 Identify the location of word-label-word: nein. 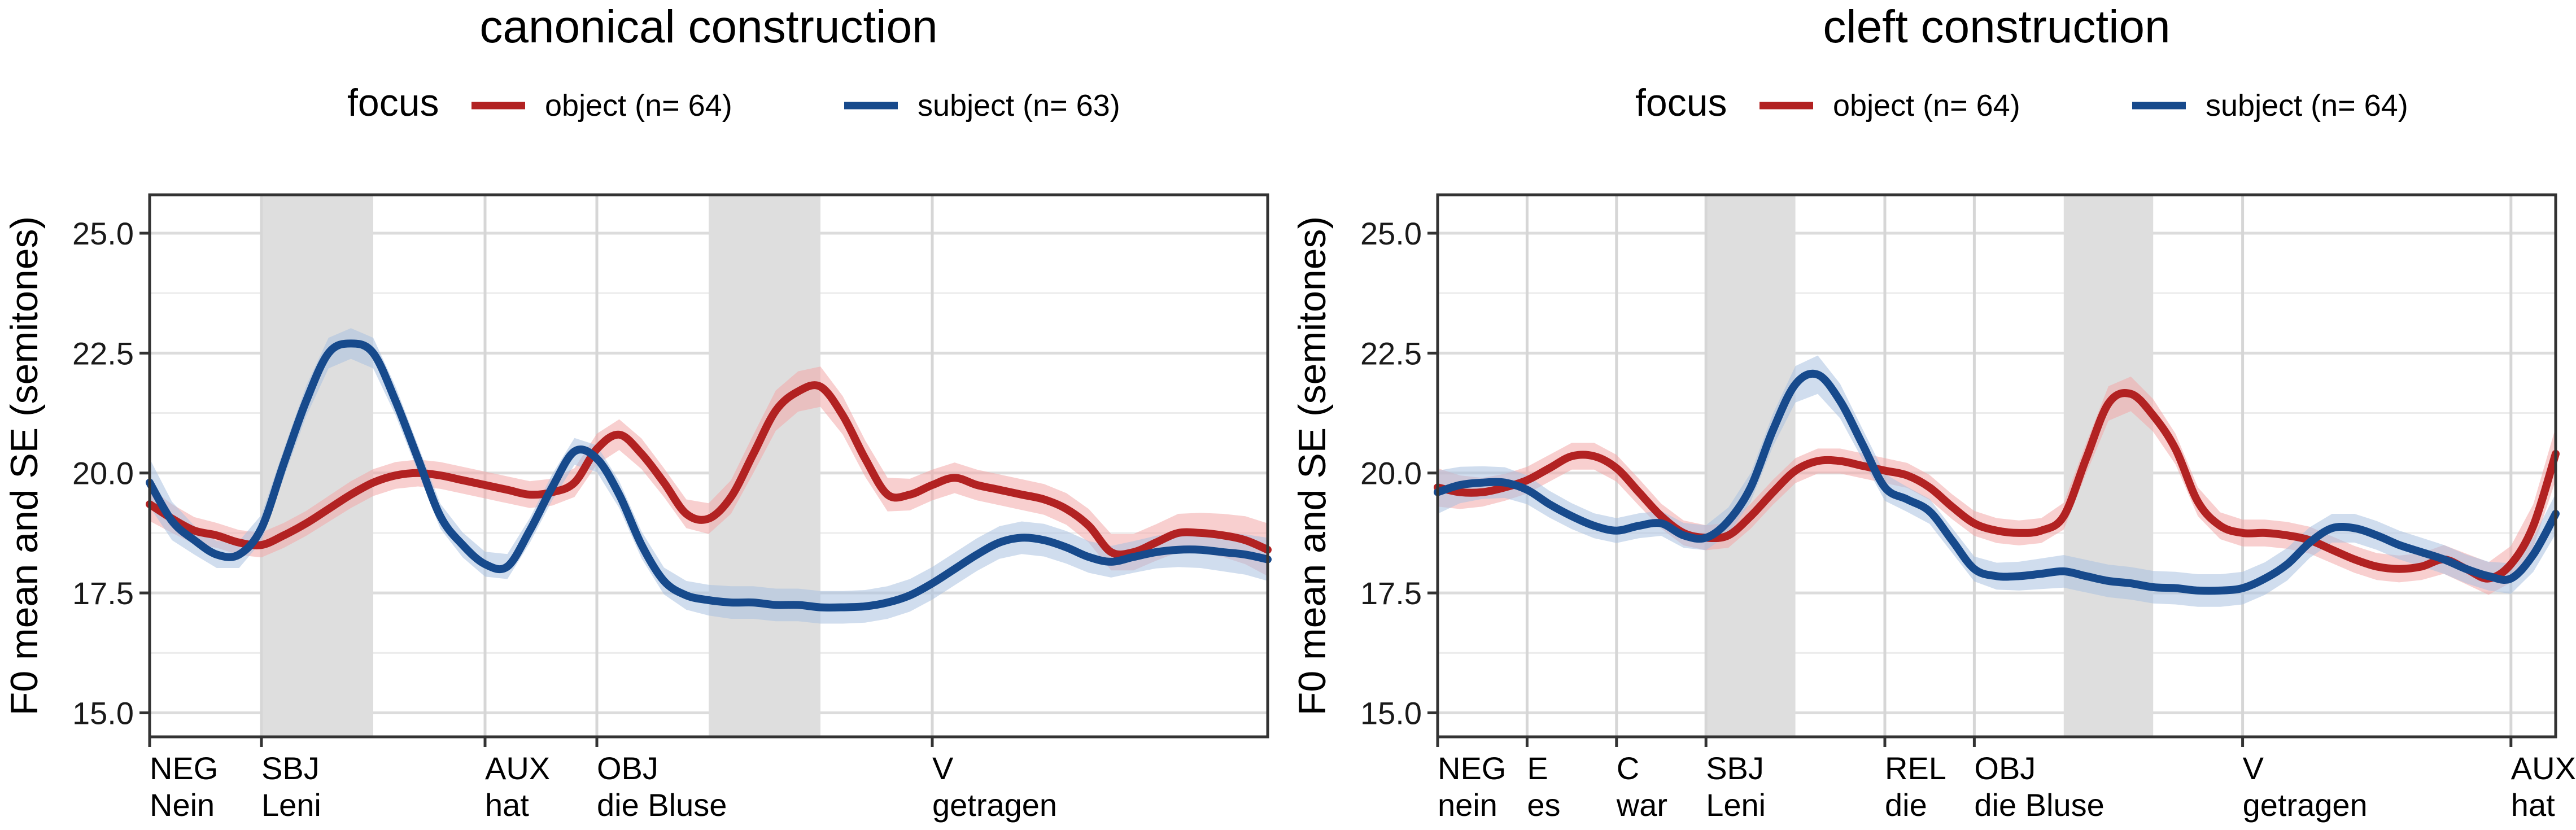
(1468, 805).